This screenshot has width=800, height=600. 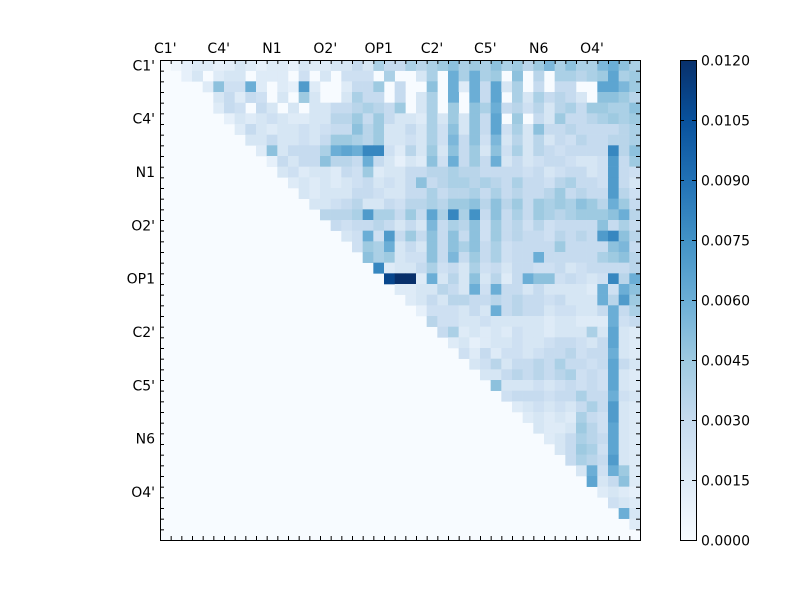 What do you see at coordinates (143, 66) in the screenshot?
I see `y-tick-label: C1'` at bounding box center [143, 66].